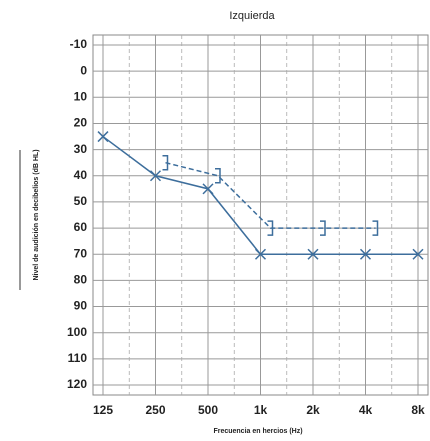 The width and height of the screenshot is (430, 441). Describe the element at coordinates (81, 201) in the screenshot. I see `y-tick-label: 50` at that location.